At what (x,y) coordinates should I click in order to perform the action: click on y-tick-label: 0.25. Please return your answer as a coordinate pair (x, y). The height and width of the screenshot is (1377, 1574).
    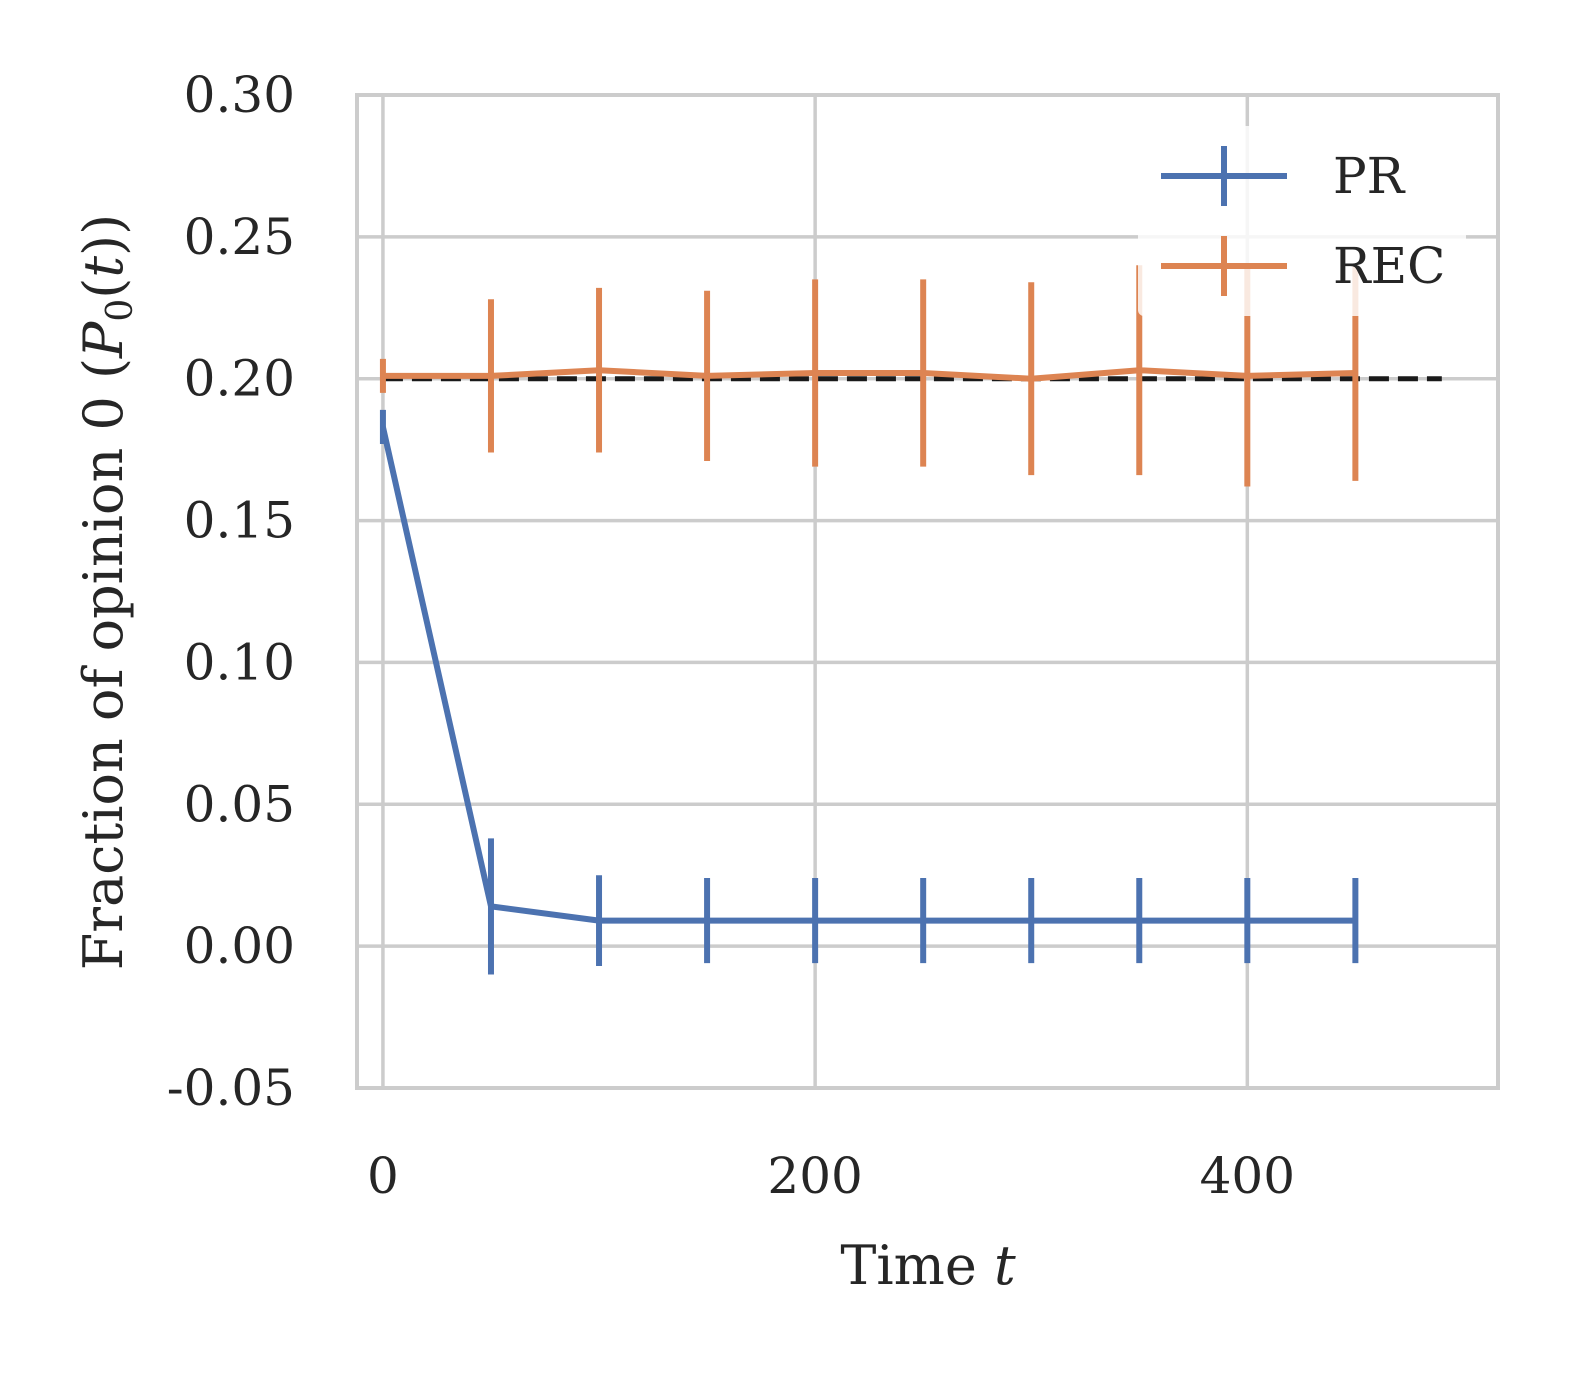
    Looking at the image, I should click on (239, 237).